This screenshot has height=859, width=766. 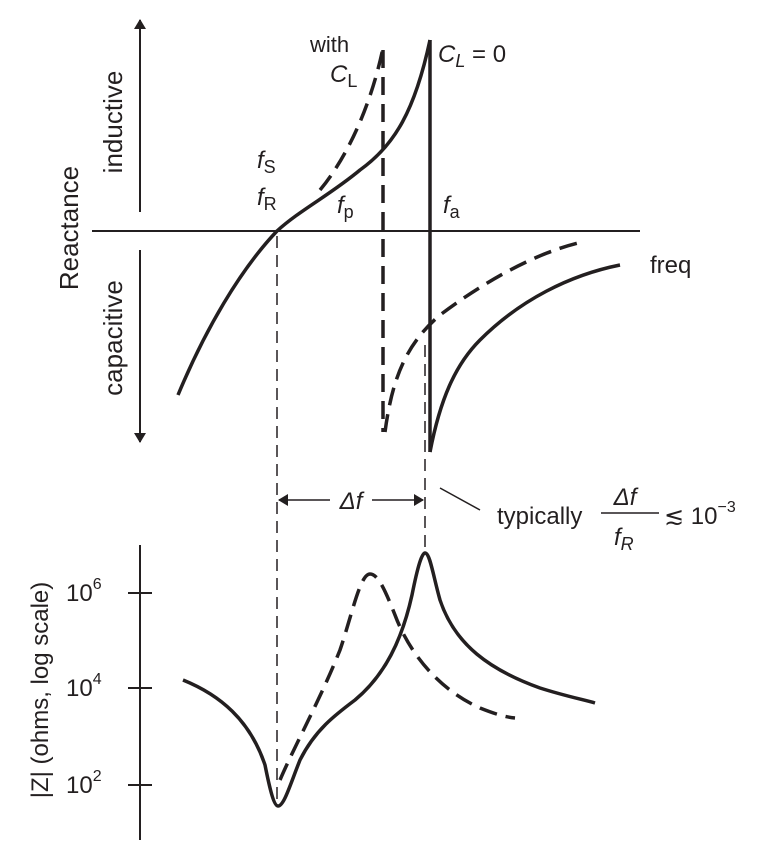 I want to click on tick-label-1e4: 10⁴, so click(x=84, y=686).